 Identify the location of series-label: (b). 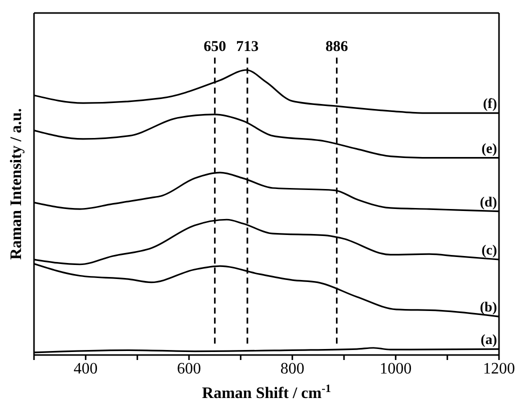
(489, 308).